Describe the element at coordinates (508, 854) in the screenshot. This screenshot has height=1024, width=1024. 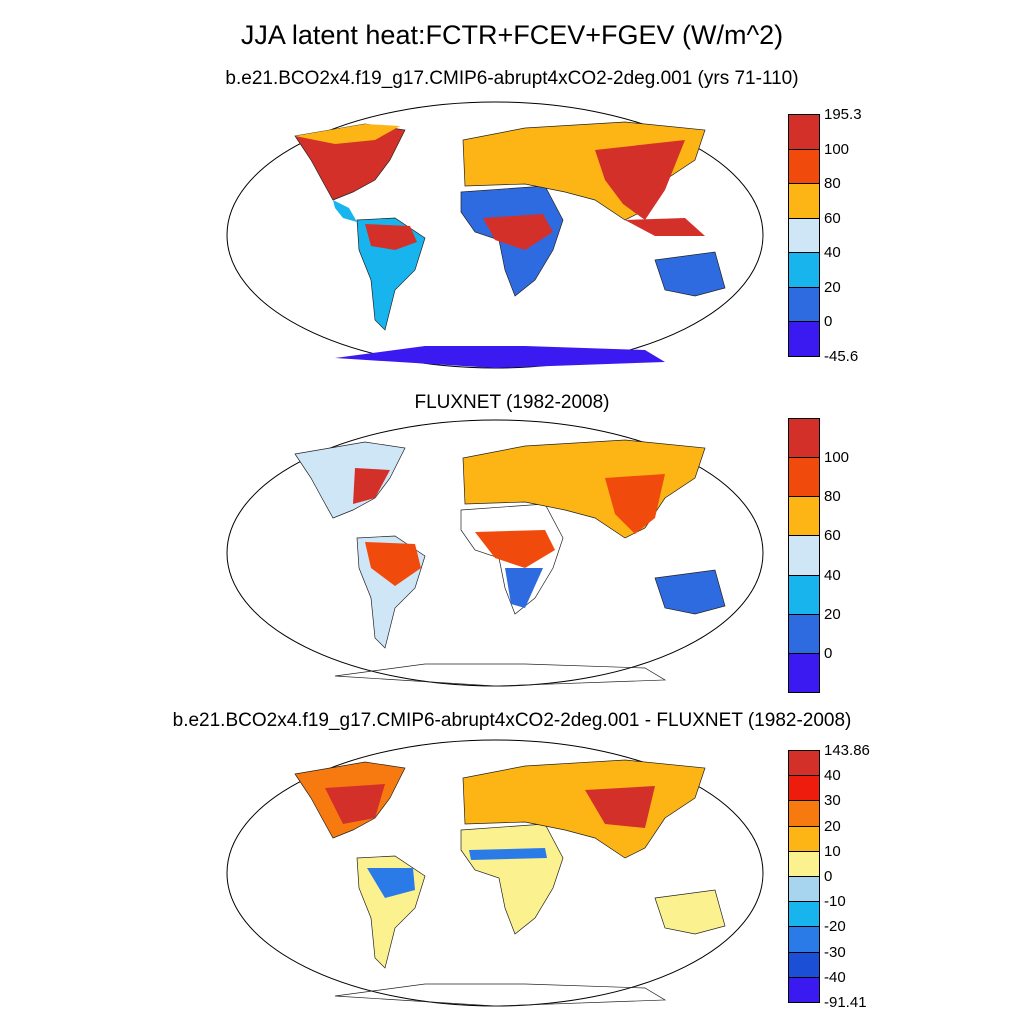
I see `sahel` at that location.